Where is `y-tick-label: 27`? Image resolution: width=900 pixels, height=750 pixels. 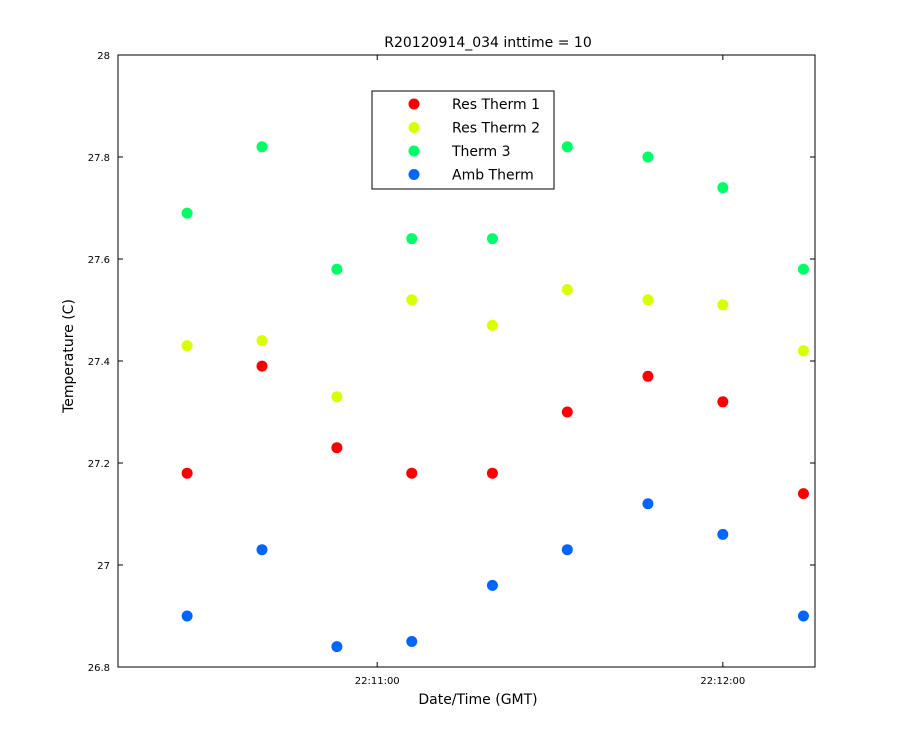 y-tick-label: 27 is located at coordinates (103, 566).